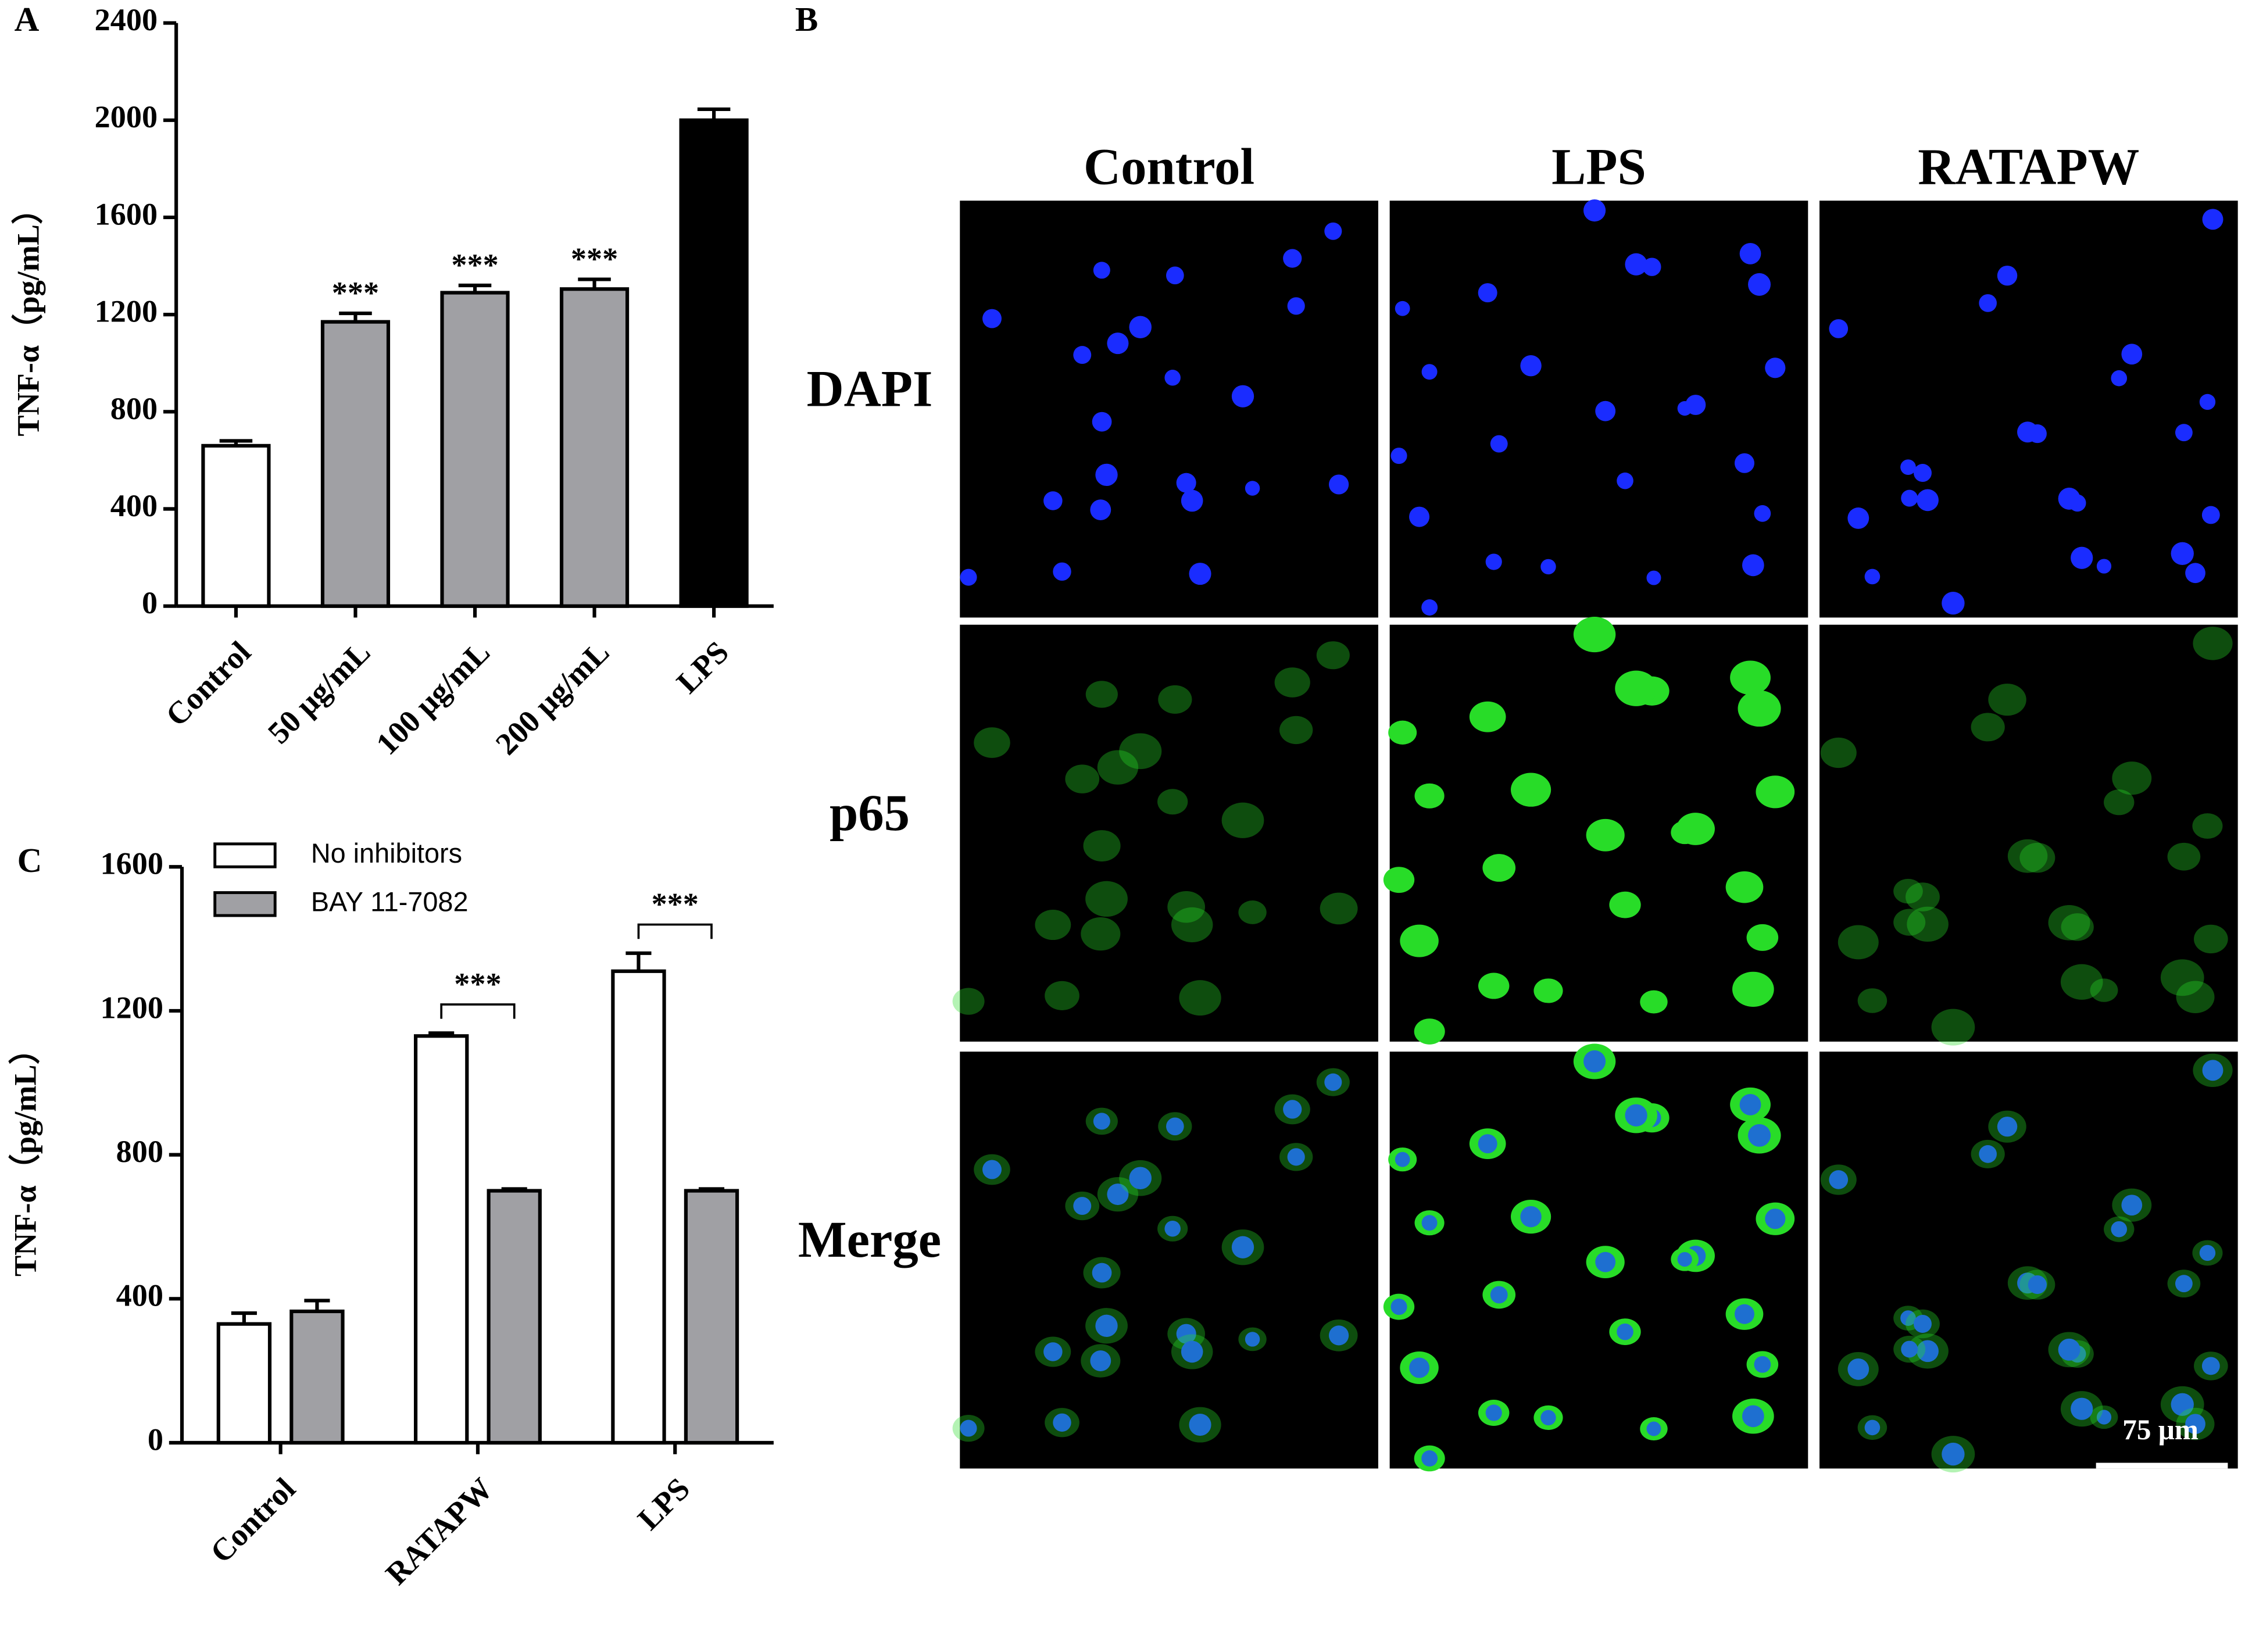 This screenshot has height=1652, width=2245. I want to click on x-tick-label: LPS, so click(702, 667).